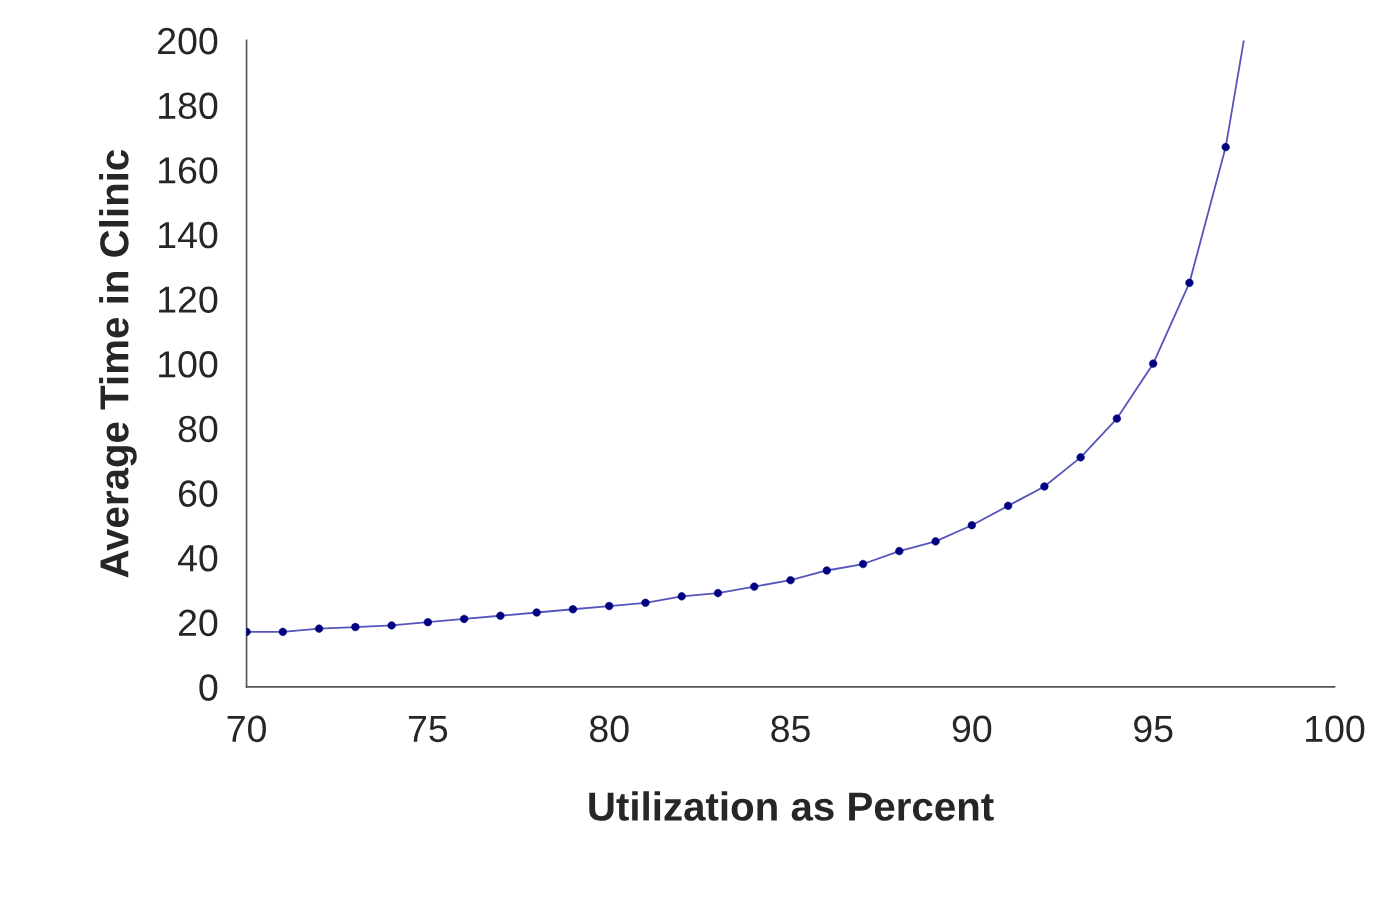  Describe the element at coordinates (197, 558) in the screenshot. I see `y-tick-label: 40` at that location.